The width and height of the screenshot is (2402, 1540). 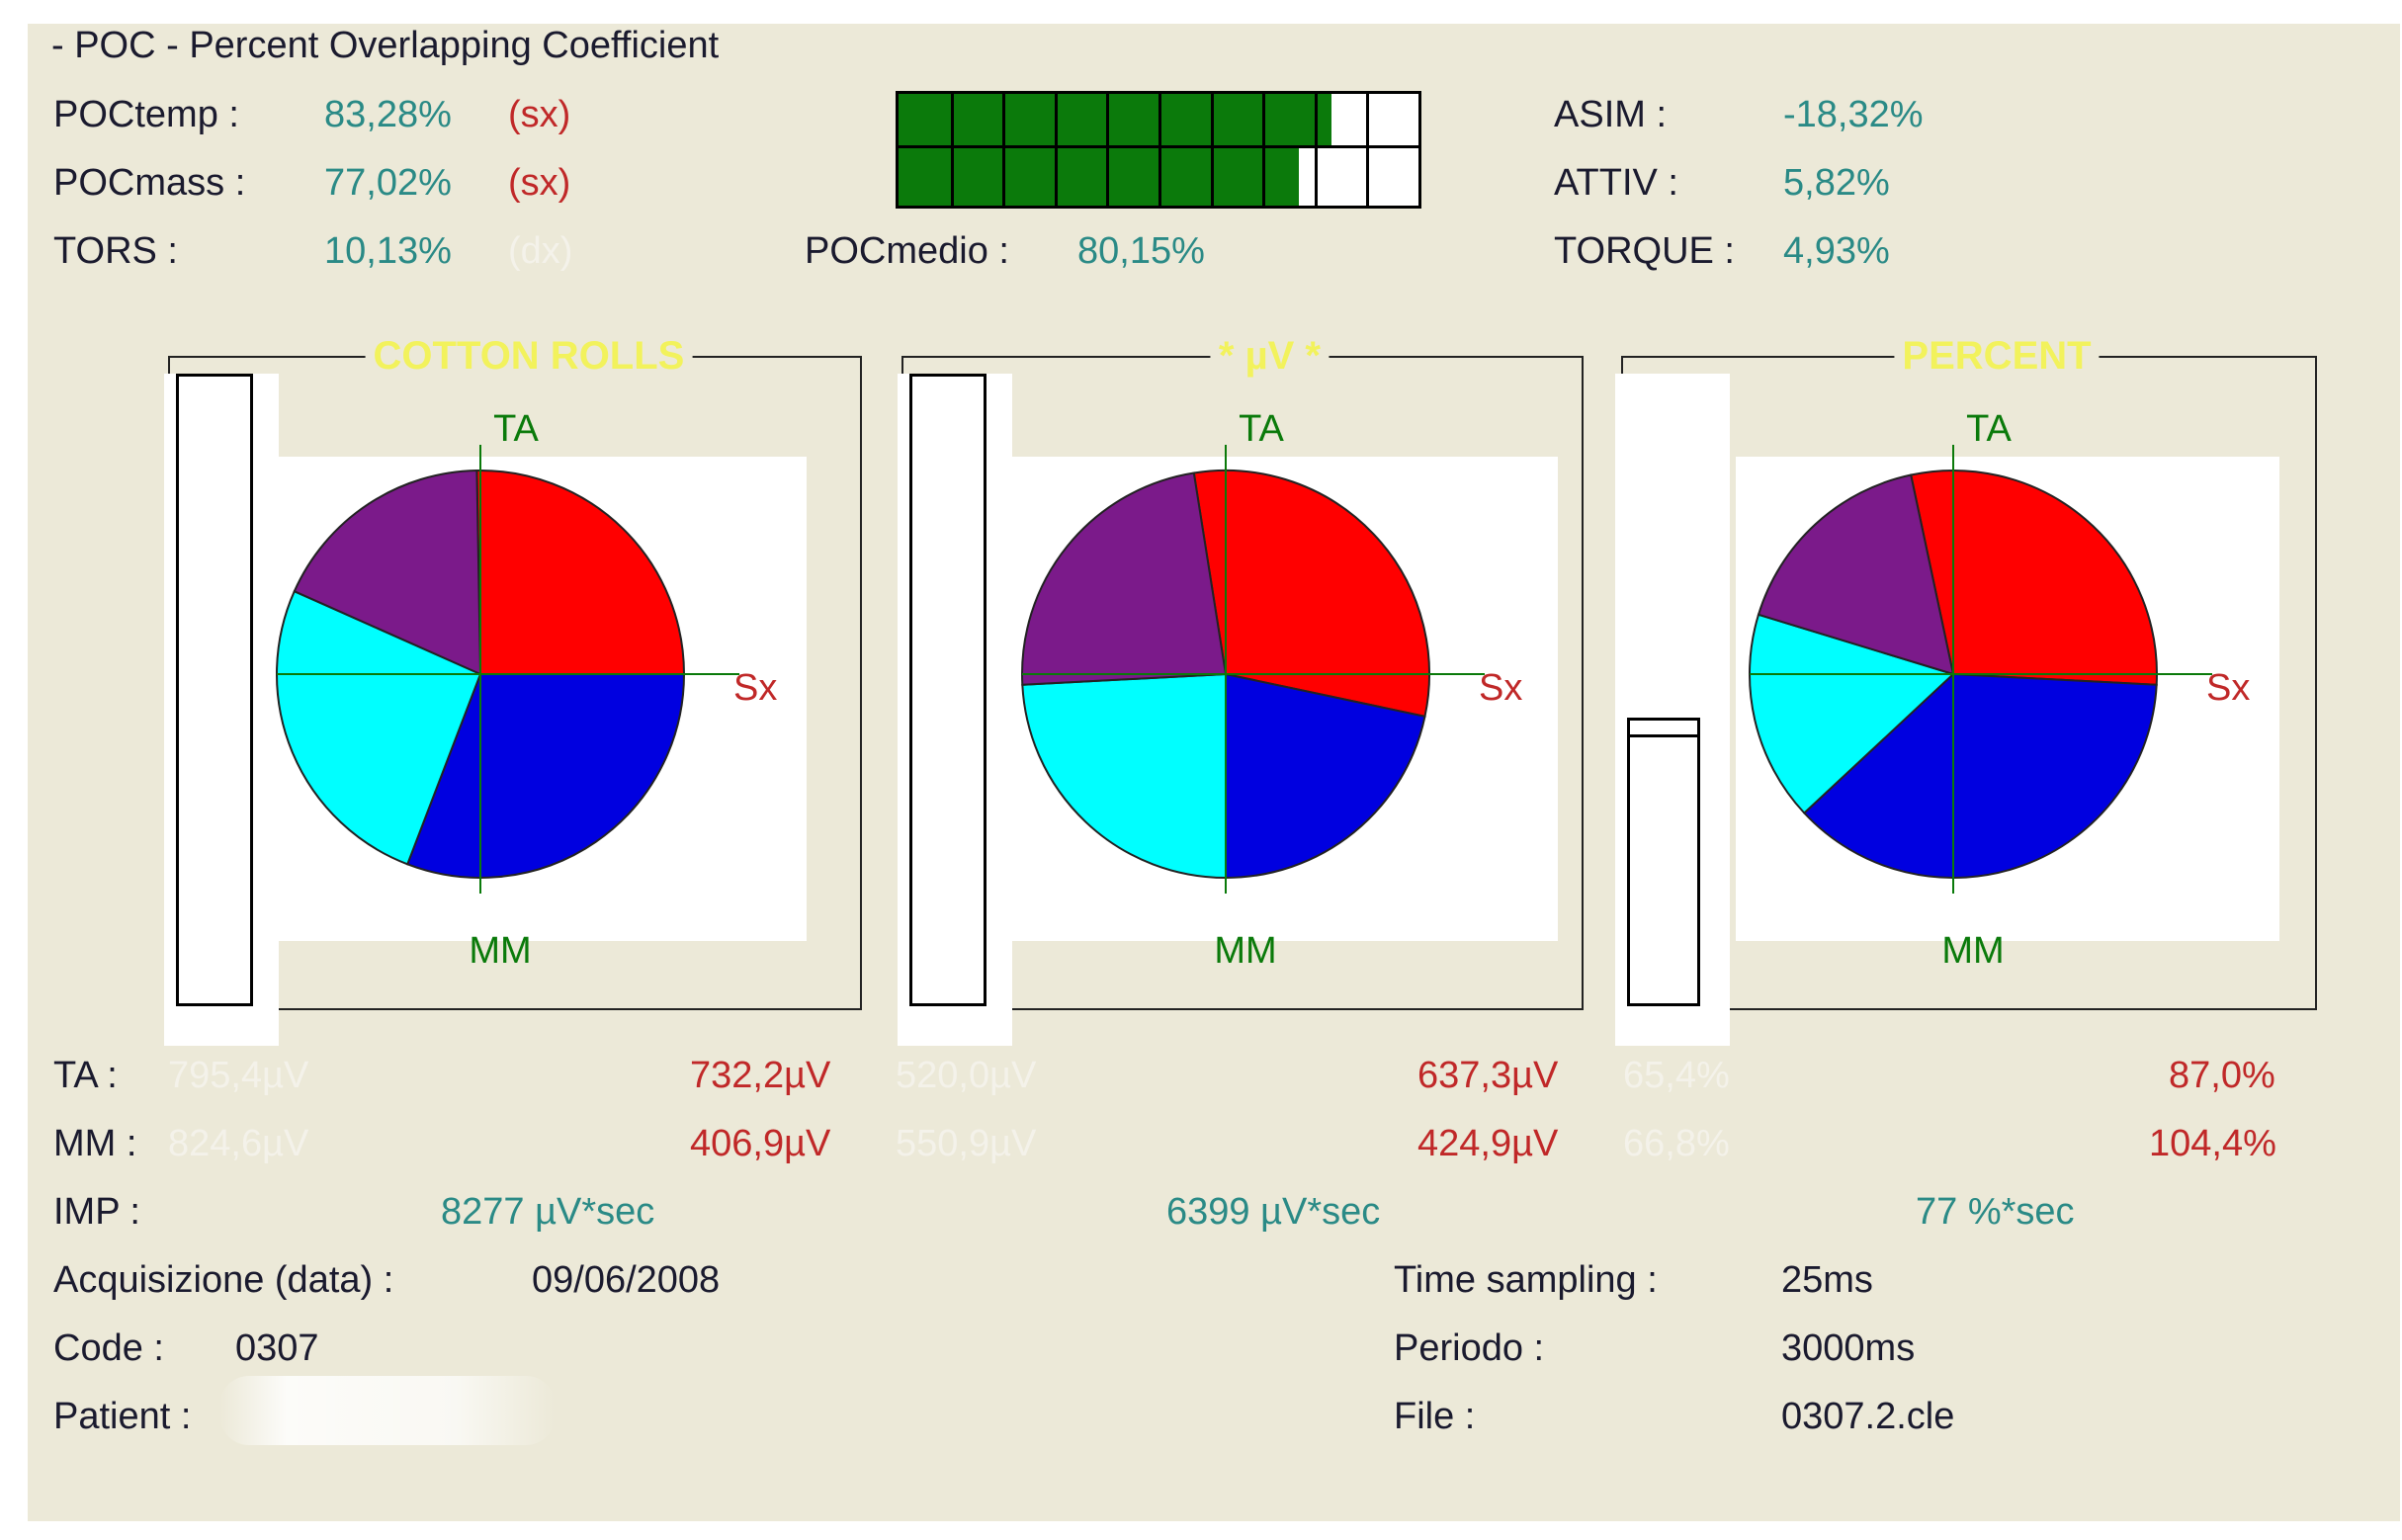 I want to click on microvolt-imp: 6399 µV*sec, so click(x=1273, y=1212).